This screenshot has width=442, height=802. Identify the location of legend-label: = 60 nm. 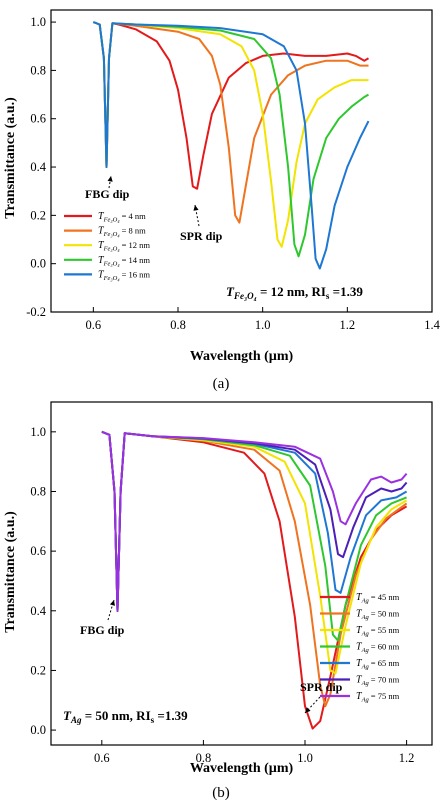
(385, 647).